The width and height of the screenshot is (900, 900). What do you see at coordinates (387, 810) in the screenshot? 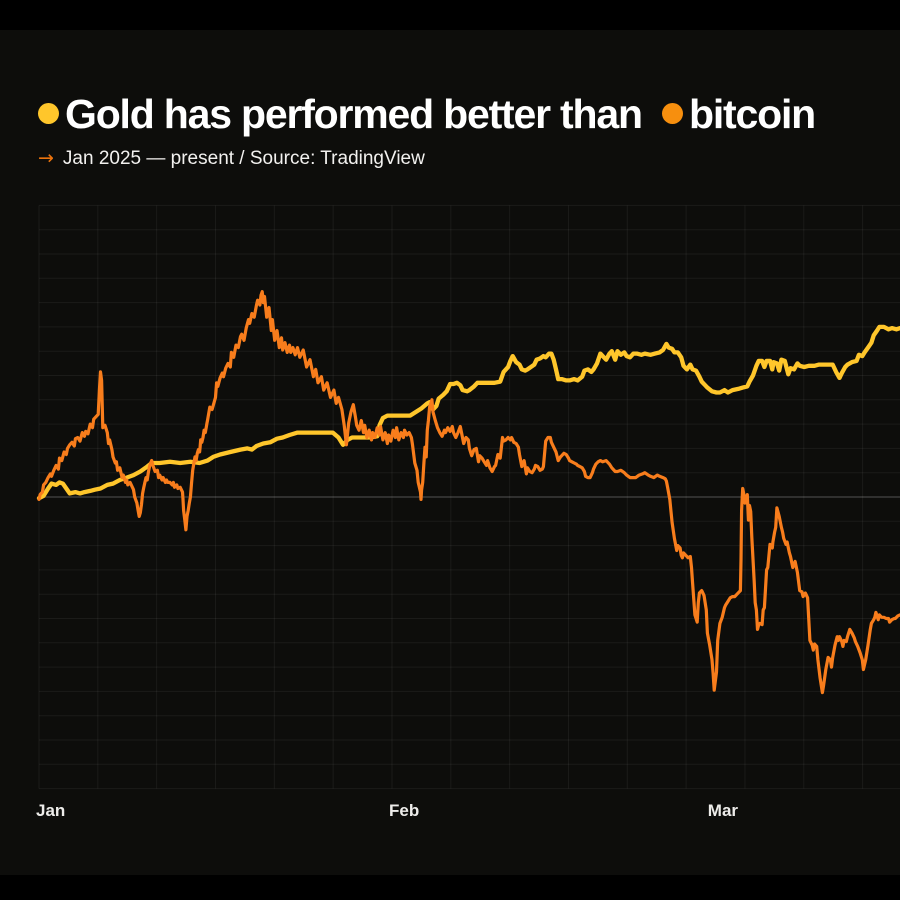
I see `x-axis-labels: Jan Feb Mar` at bounding box center [387, 810].